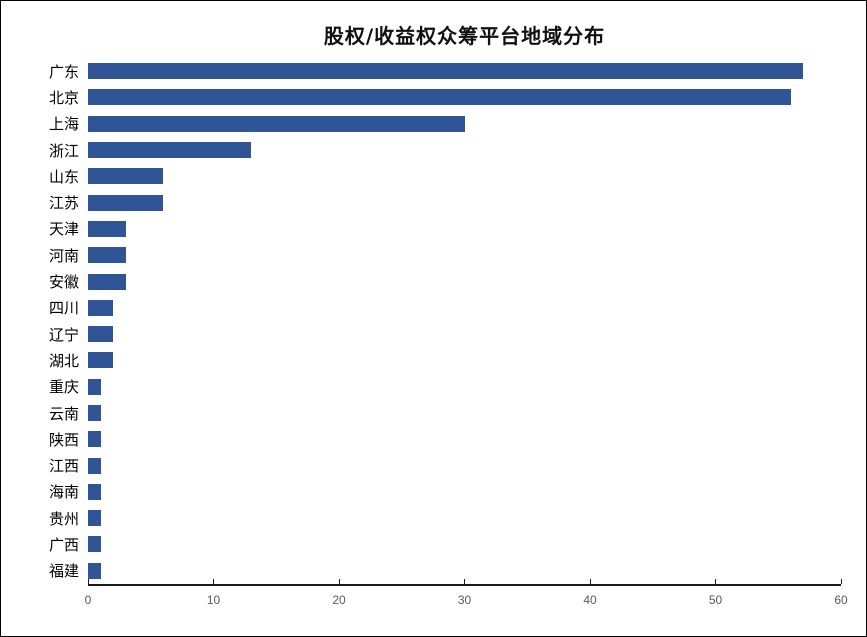  I want to click on category-label: 天津, so click(63, 230).